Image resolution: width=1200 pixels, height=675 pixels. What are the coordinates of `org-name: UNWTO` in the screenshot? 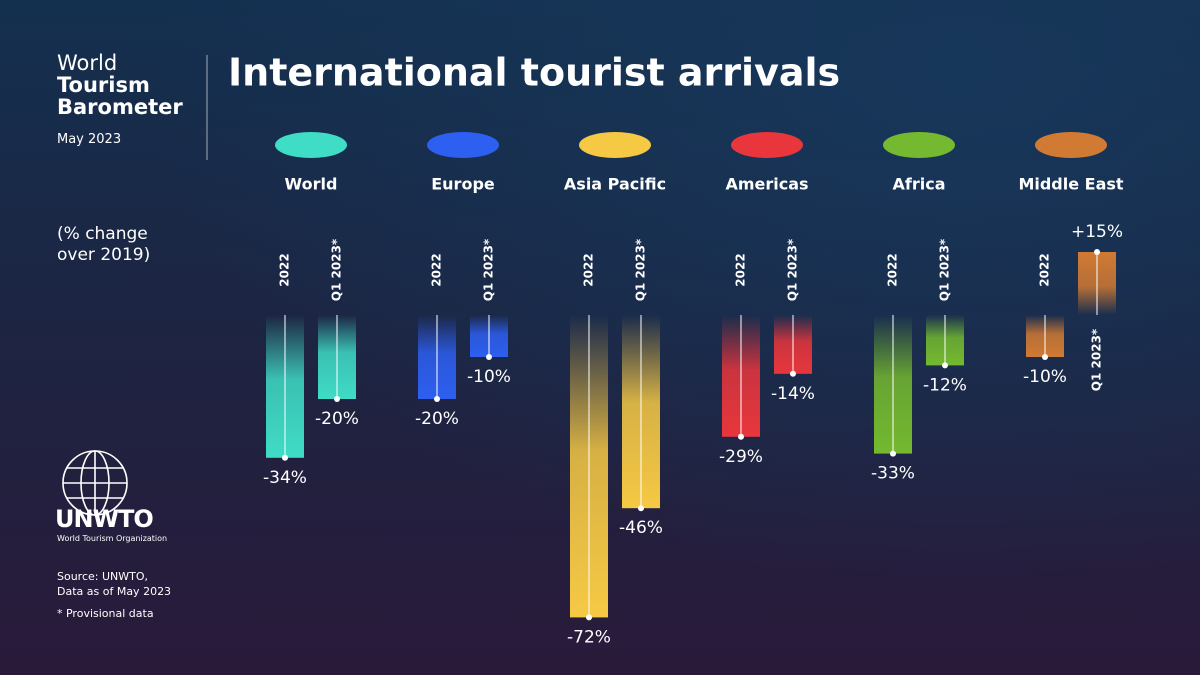 It's located at (104, 519).